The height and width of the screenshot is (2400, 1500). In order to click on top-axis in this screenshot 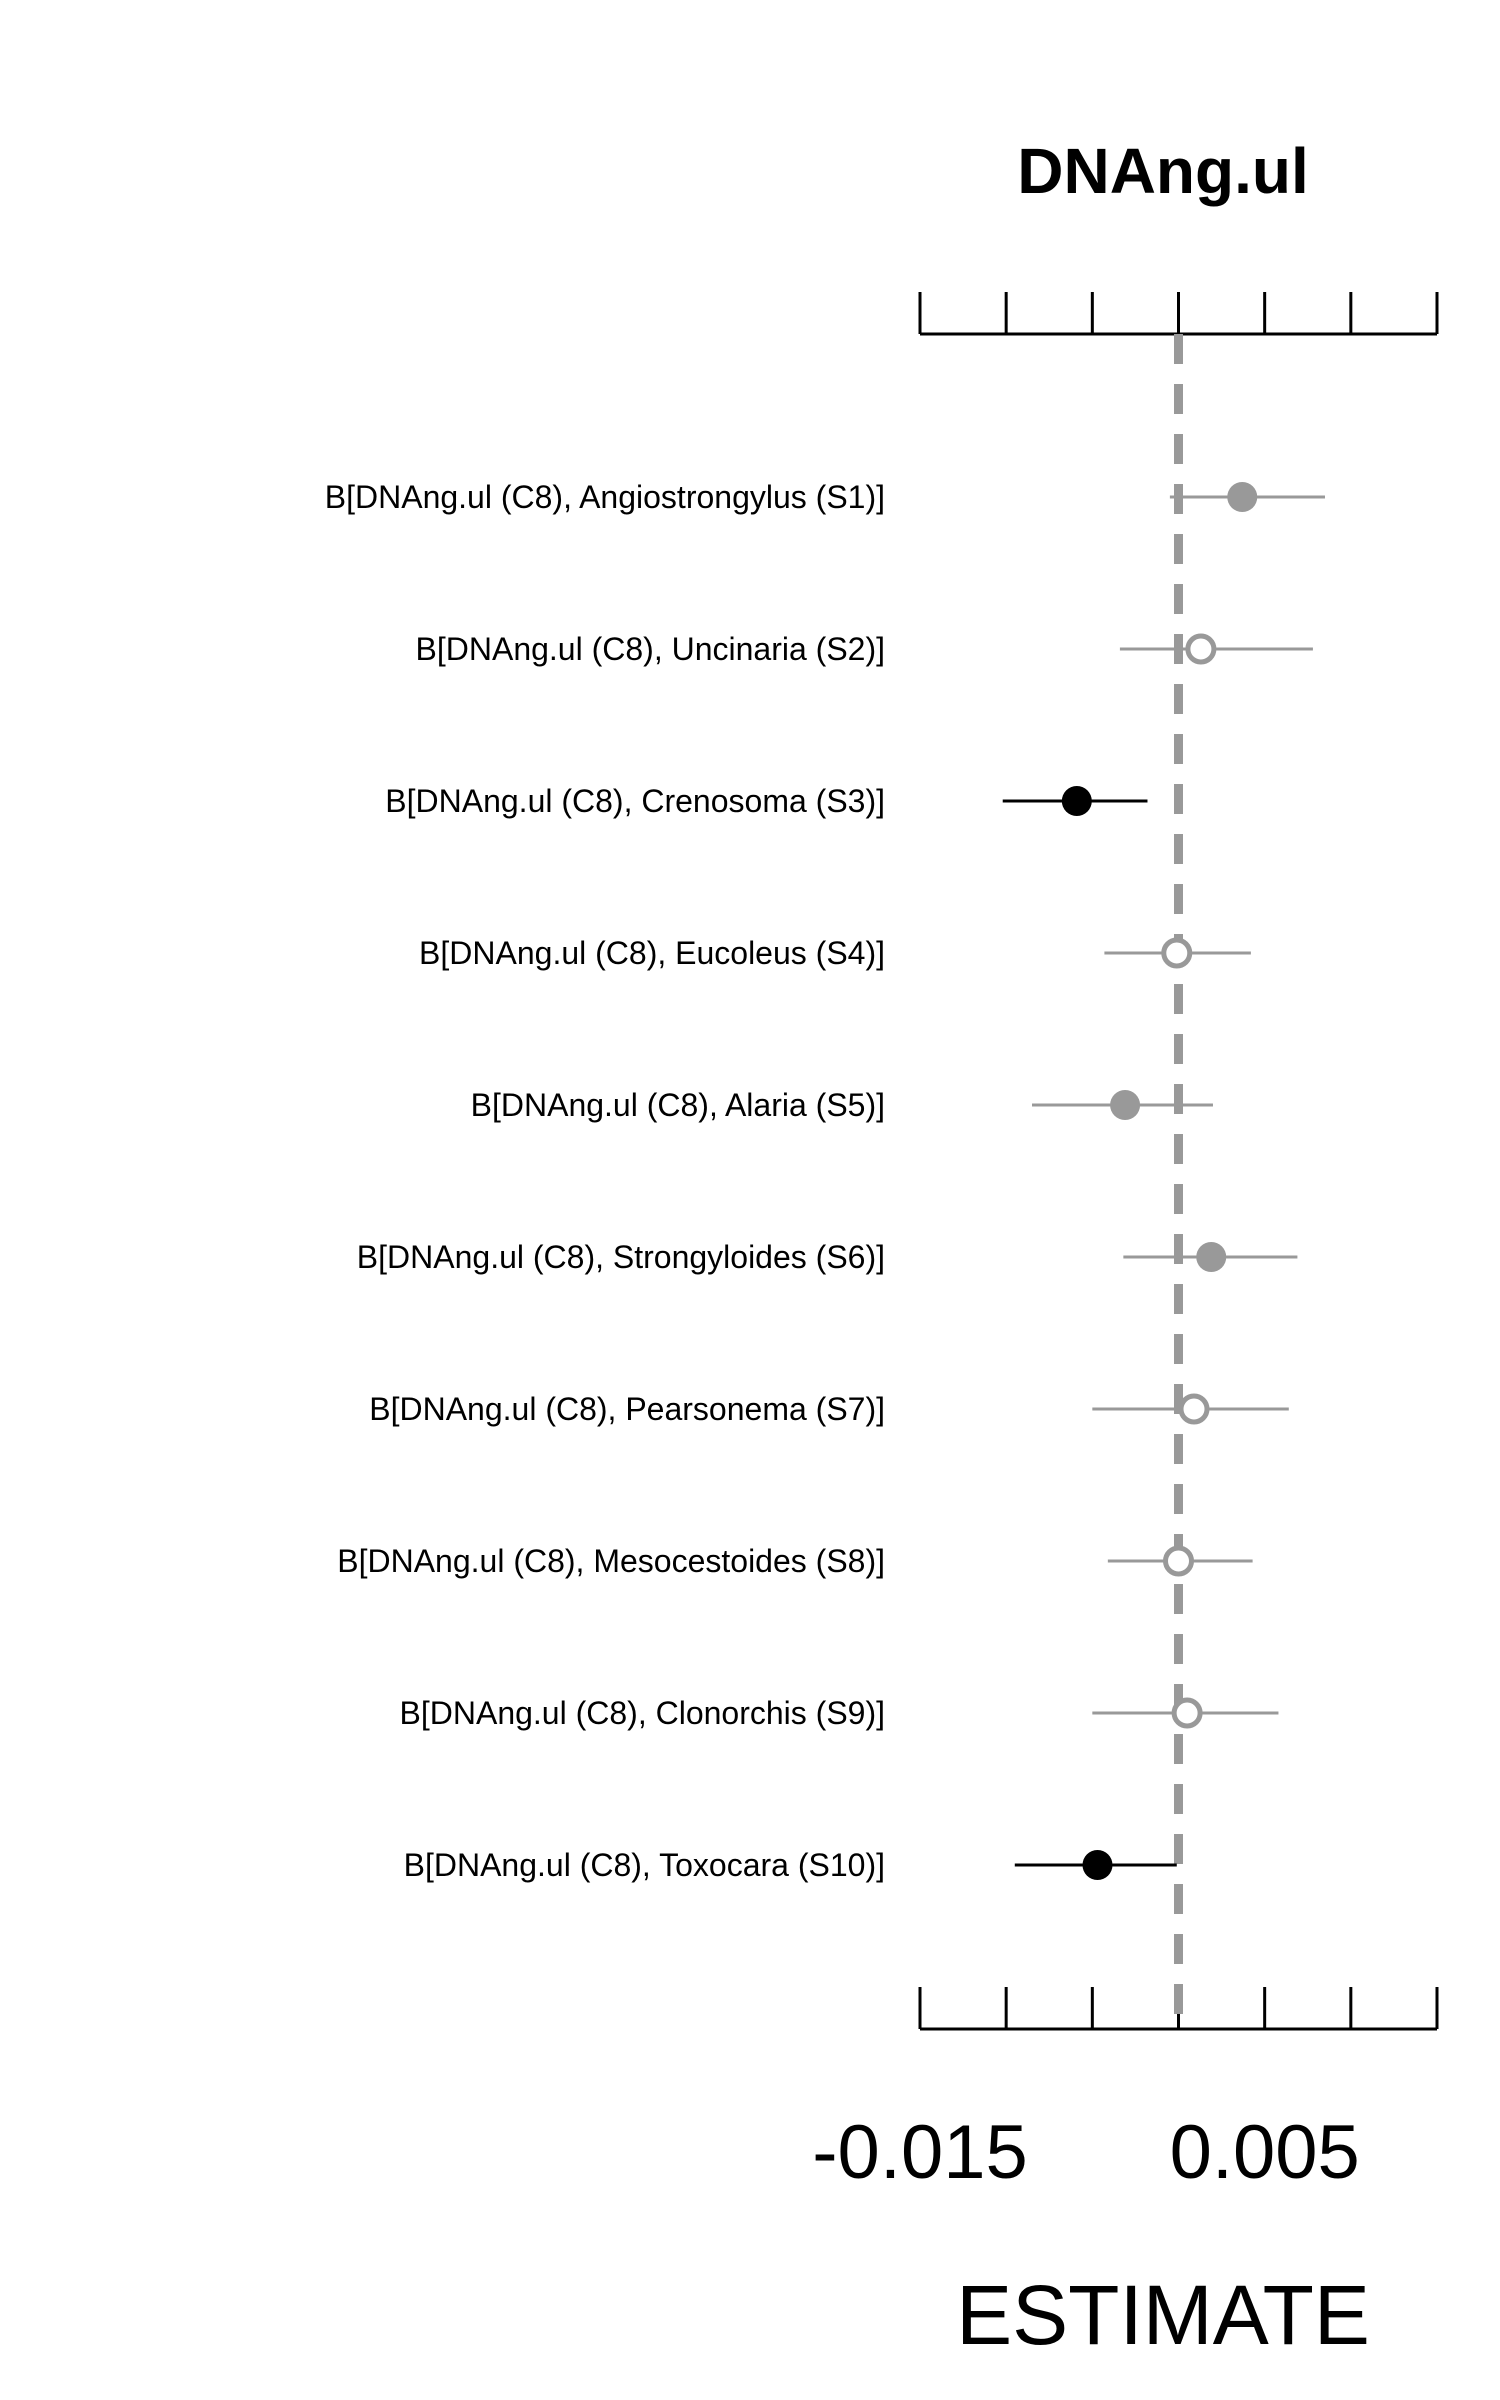, I will do `click(1178, 314)`.